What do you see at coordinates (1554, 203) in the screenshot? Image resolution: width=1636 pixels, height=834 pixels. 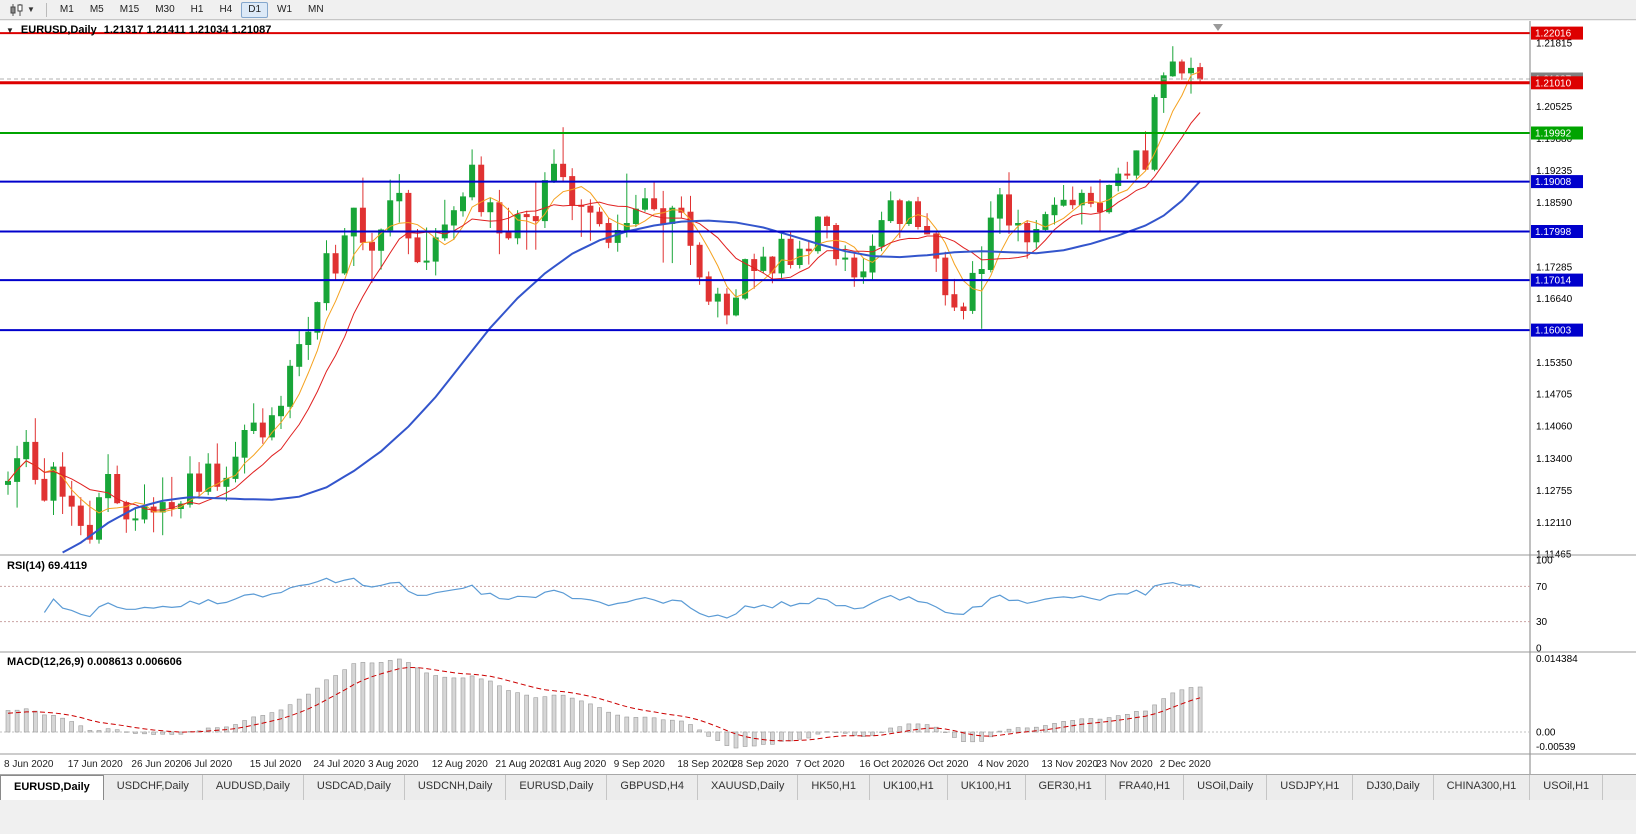 I see `svg-text: 1.18590` at bounding box center [1554, 203].